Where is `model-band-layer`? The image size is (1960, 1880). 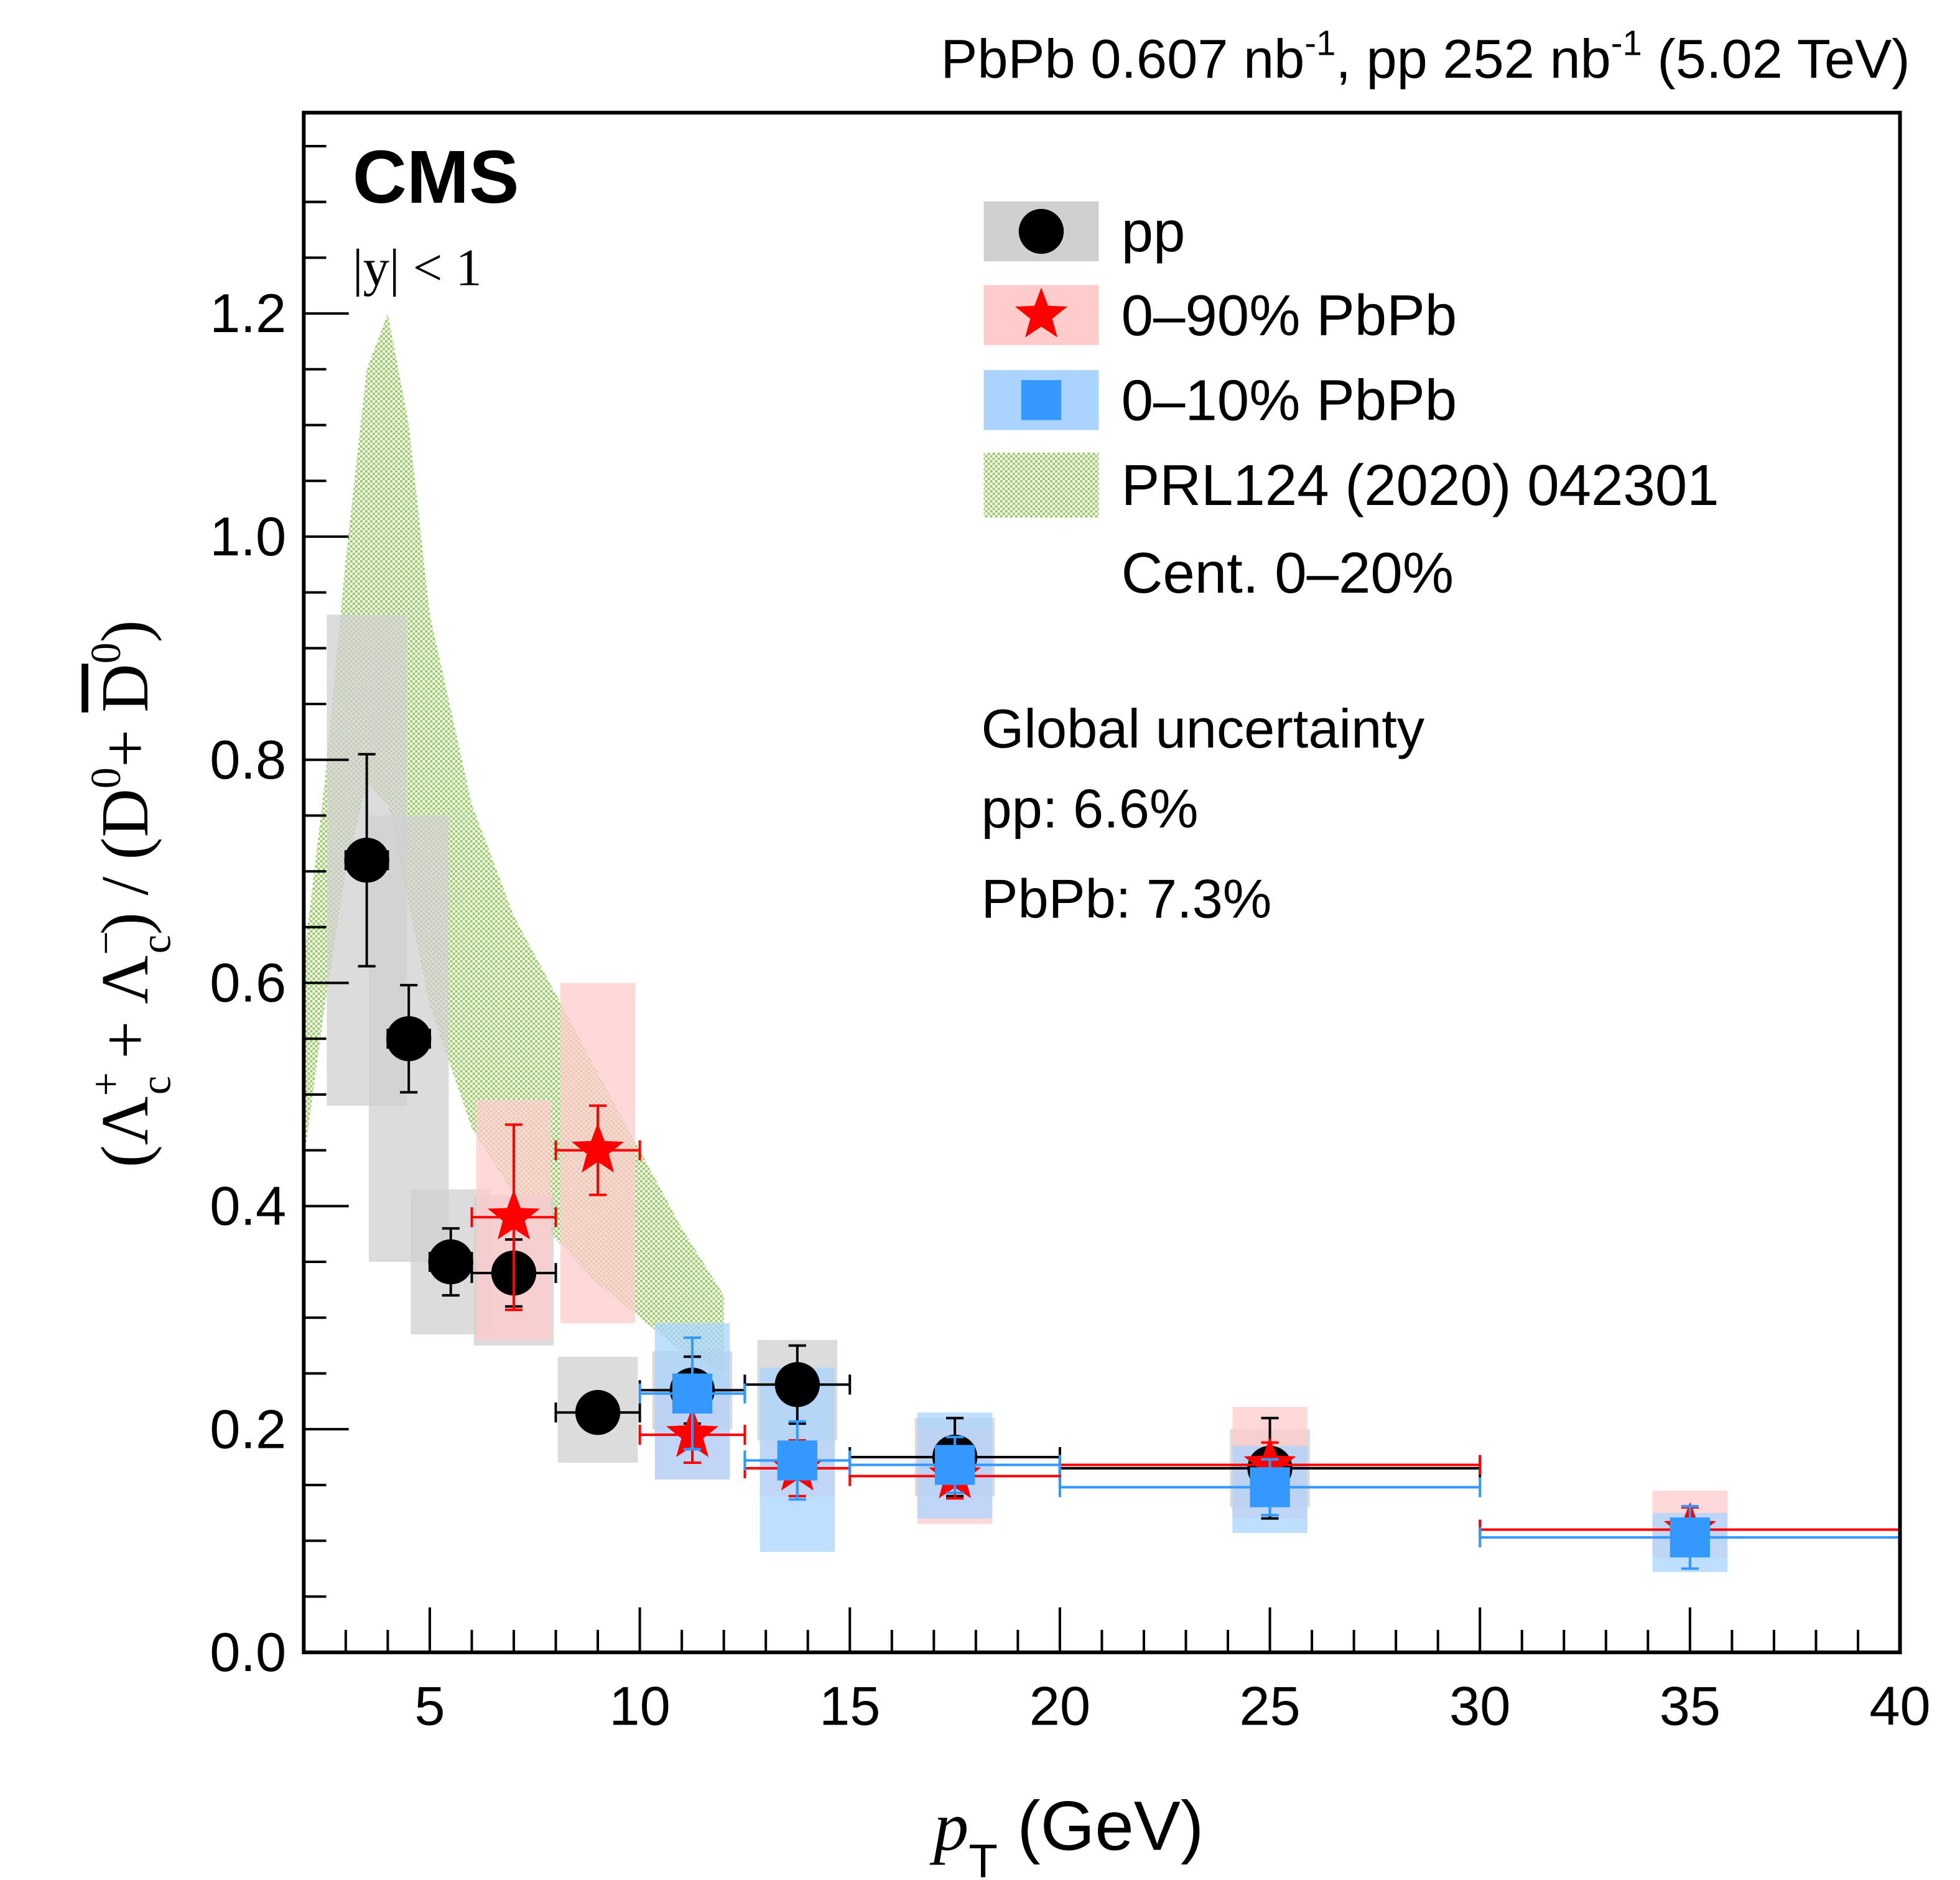 model-band-layer is located at coordinates (514, 843).